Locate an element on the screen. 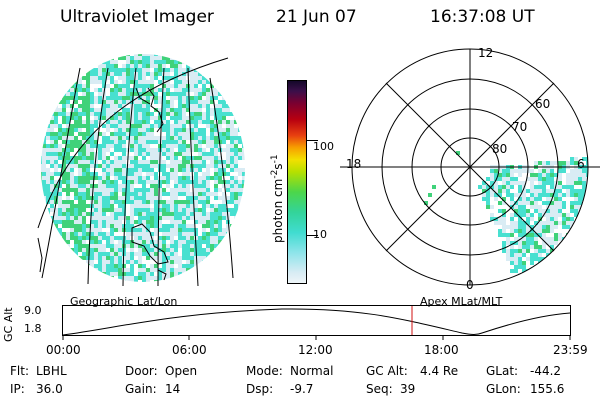 The height and width of the screenshot is (400, 600). gain-label: Gain: is located at coordinates (141, 389).